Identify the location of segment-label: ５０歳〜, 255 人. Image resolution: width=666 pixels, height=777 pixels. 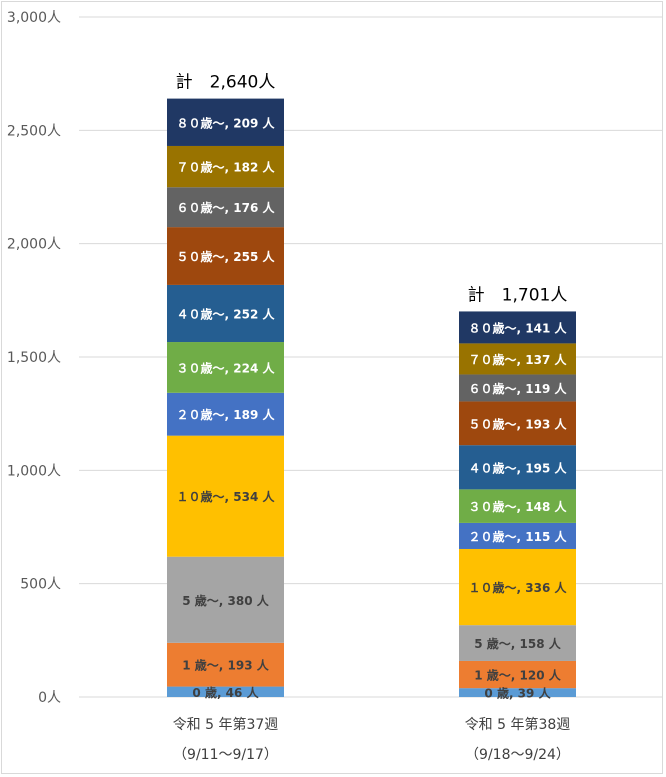
(226, 256).